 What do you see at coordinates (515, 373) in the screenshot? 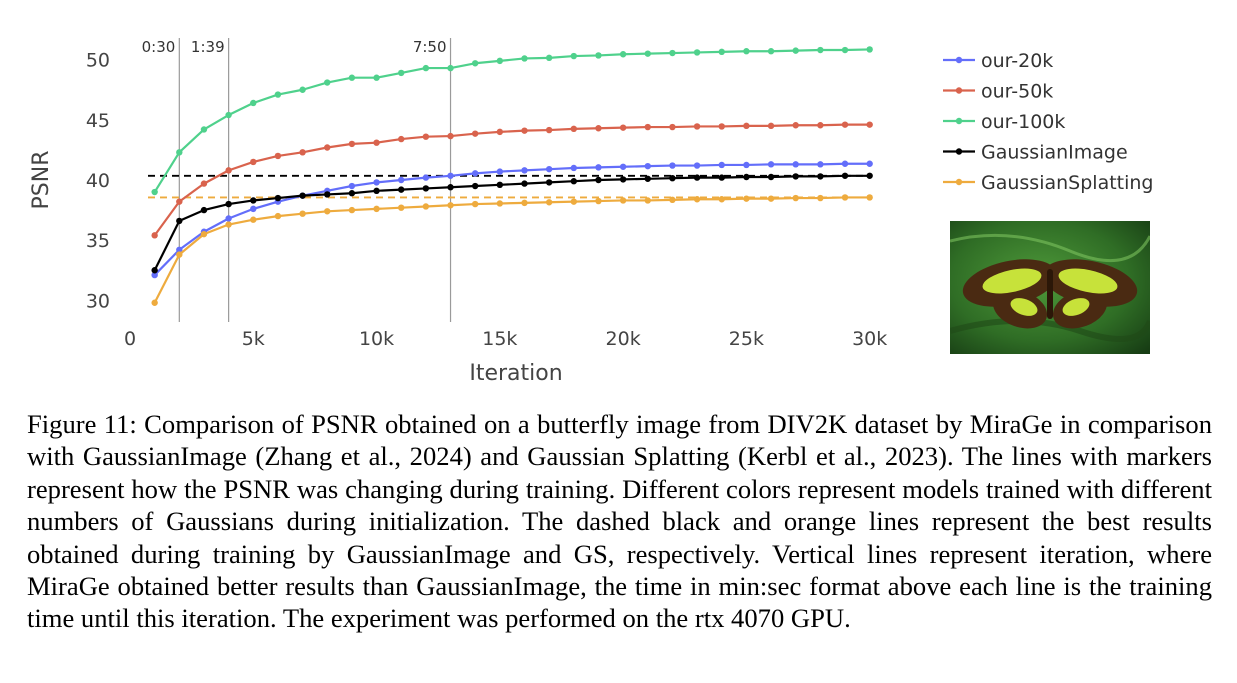
I see `x-axis-title: Iteration` at bounding box center [515, 373].